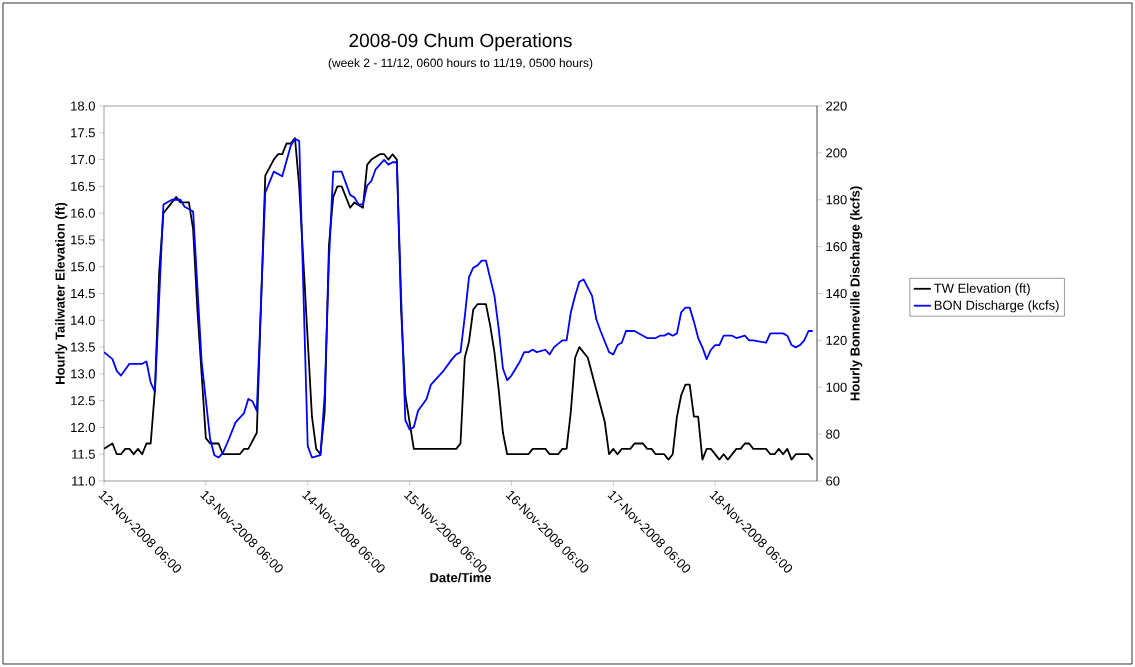 This screenshot has width=1135, height=667. What do you see at coordinates (83, 427) in the screenshot?
I see `y-tick-label: 12.0` at bounding box center [83, 427].